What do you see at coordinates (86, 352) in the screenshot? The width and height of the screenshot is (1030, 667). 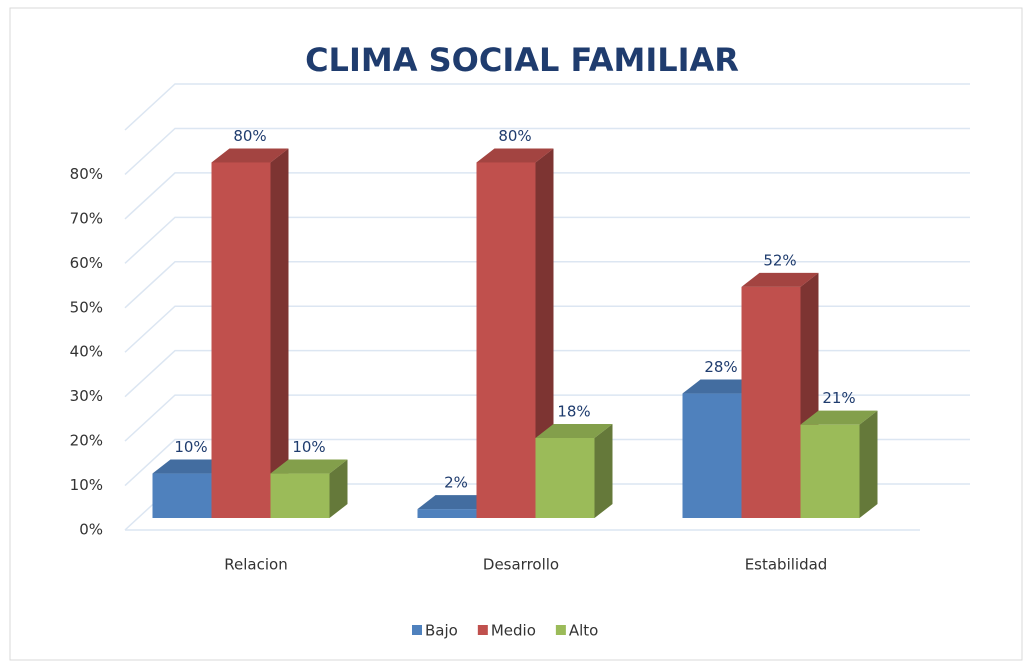 I see `y-tick-label: 40%` at bounding box center [86, 352].